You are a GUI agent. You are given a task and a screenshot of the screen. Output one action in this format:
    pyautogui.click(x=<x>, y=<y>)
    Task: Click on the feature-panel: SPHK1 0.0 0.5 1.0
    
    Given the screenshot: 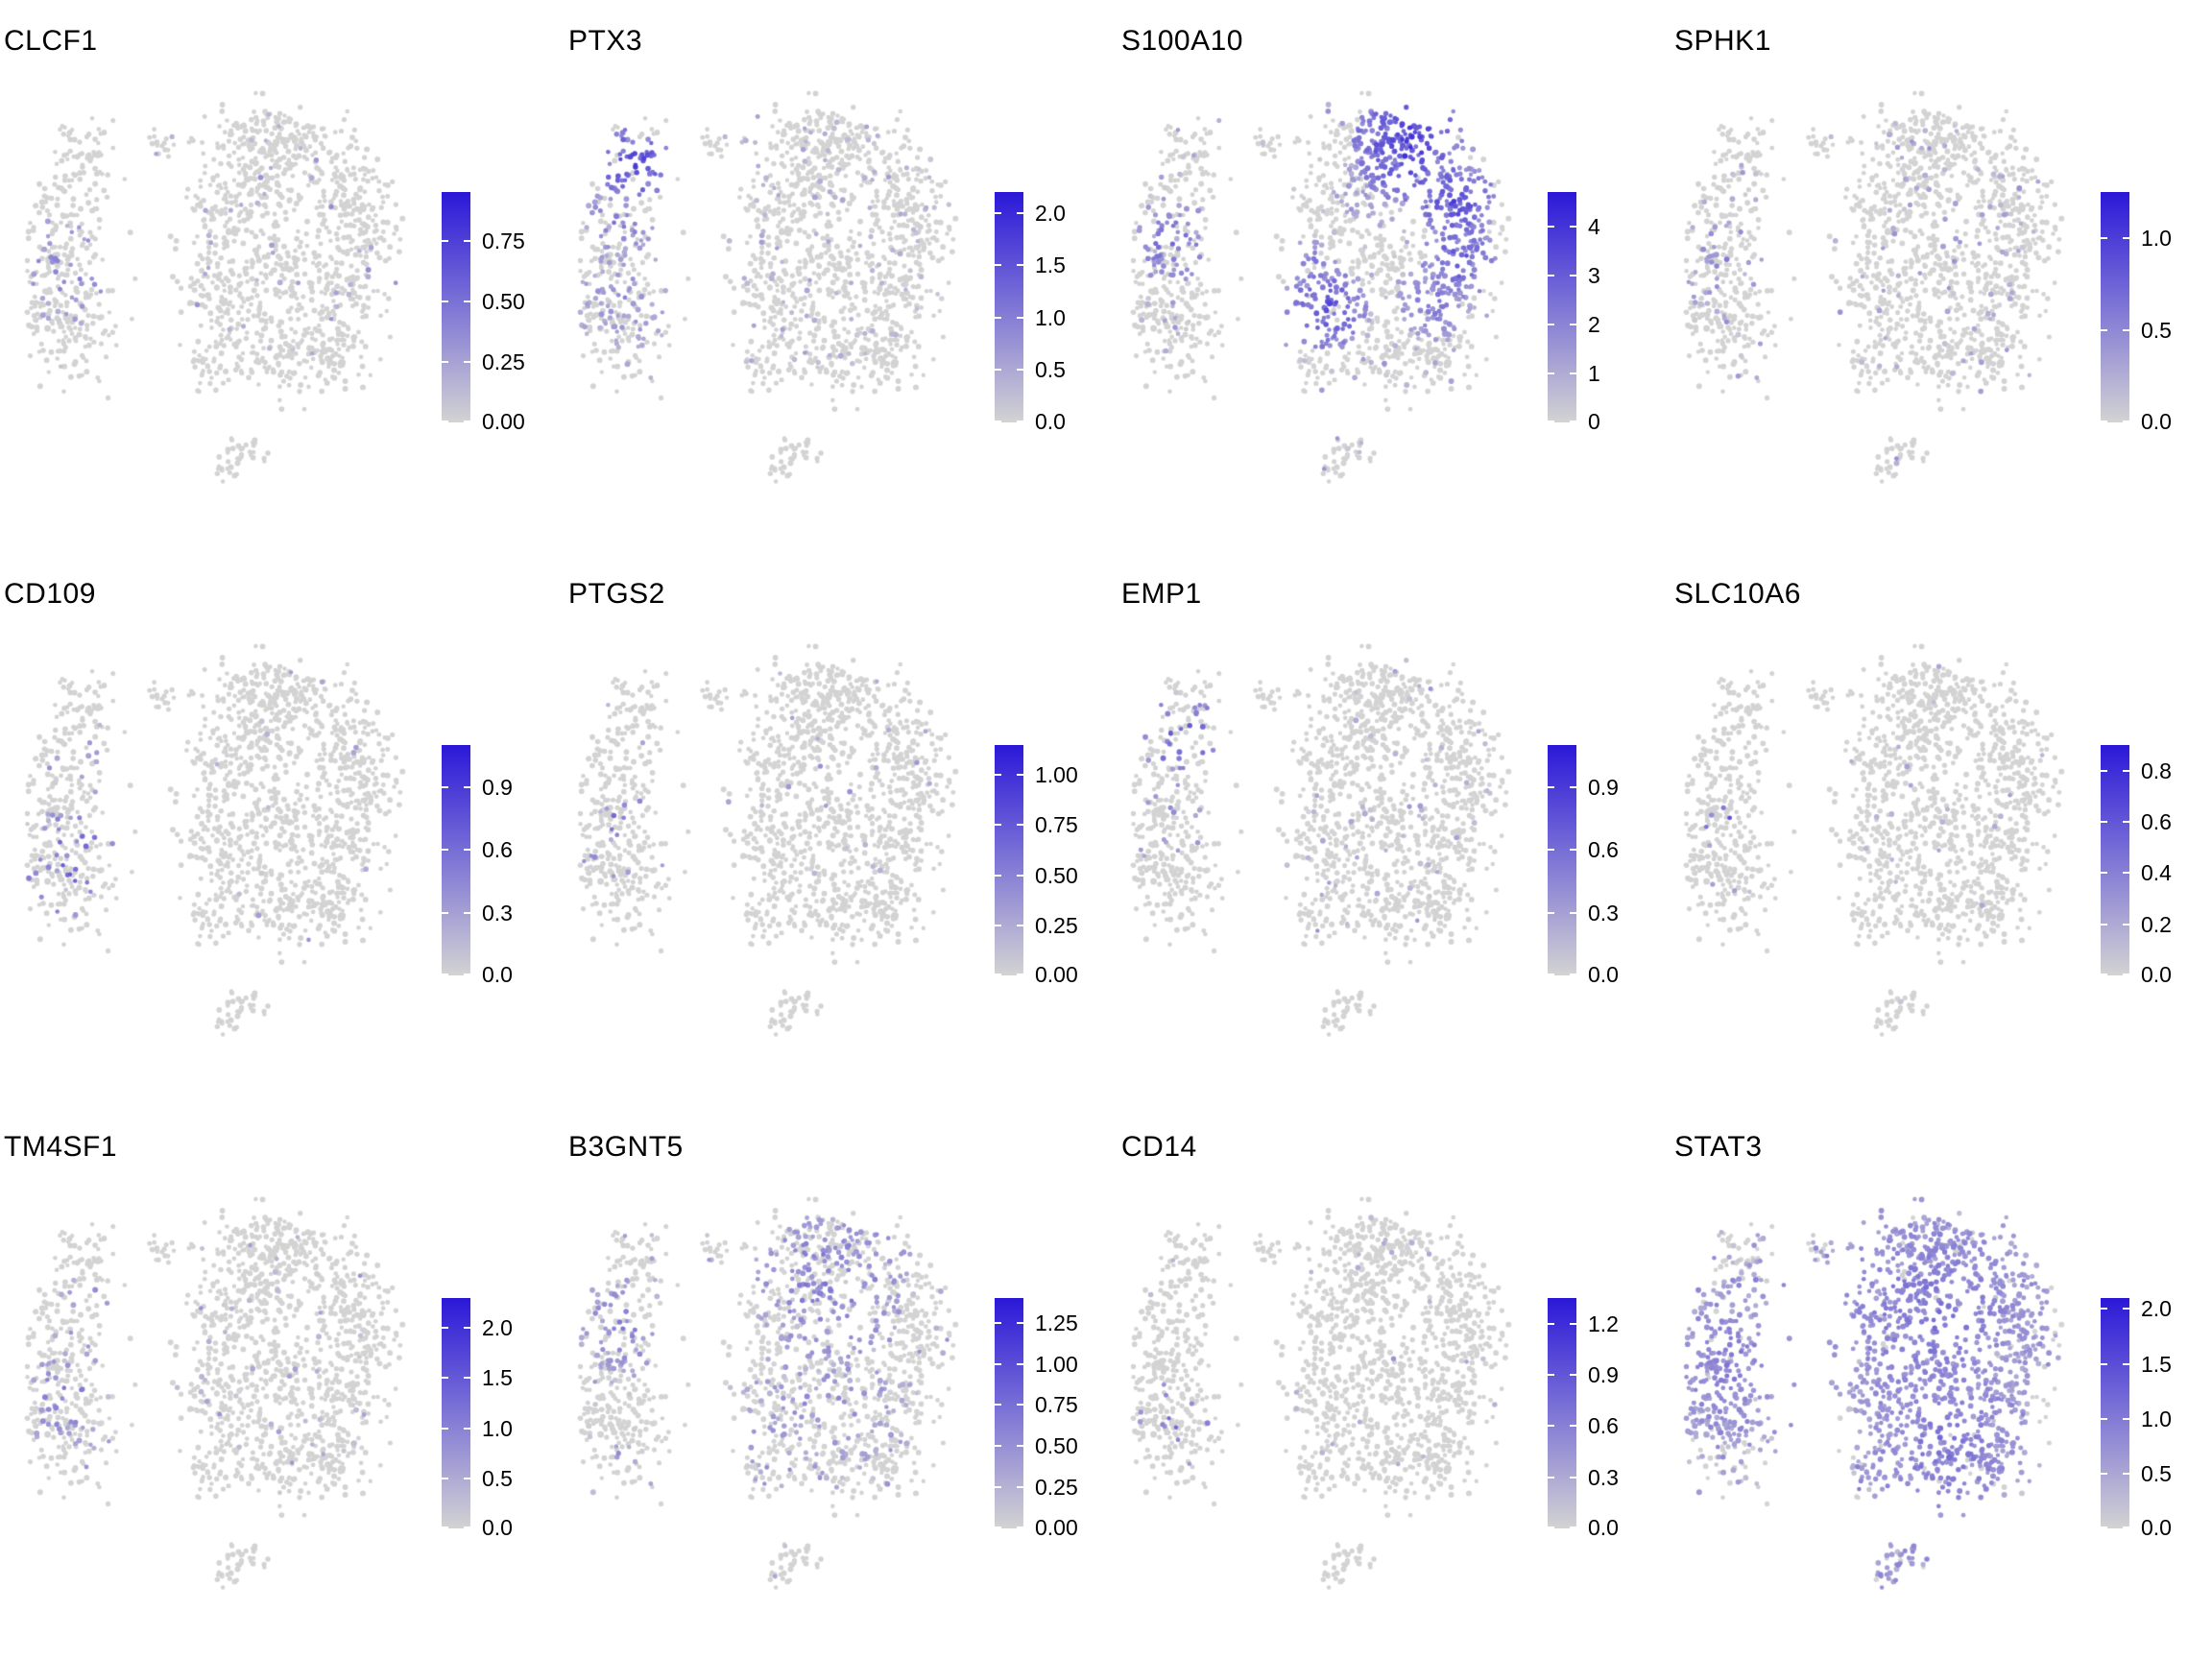 What is the action you would take?
    pyautogui.click(x=1936, y=276)
    